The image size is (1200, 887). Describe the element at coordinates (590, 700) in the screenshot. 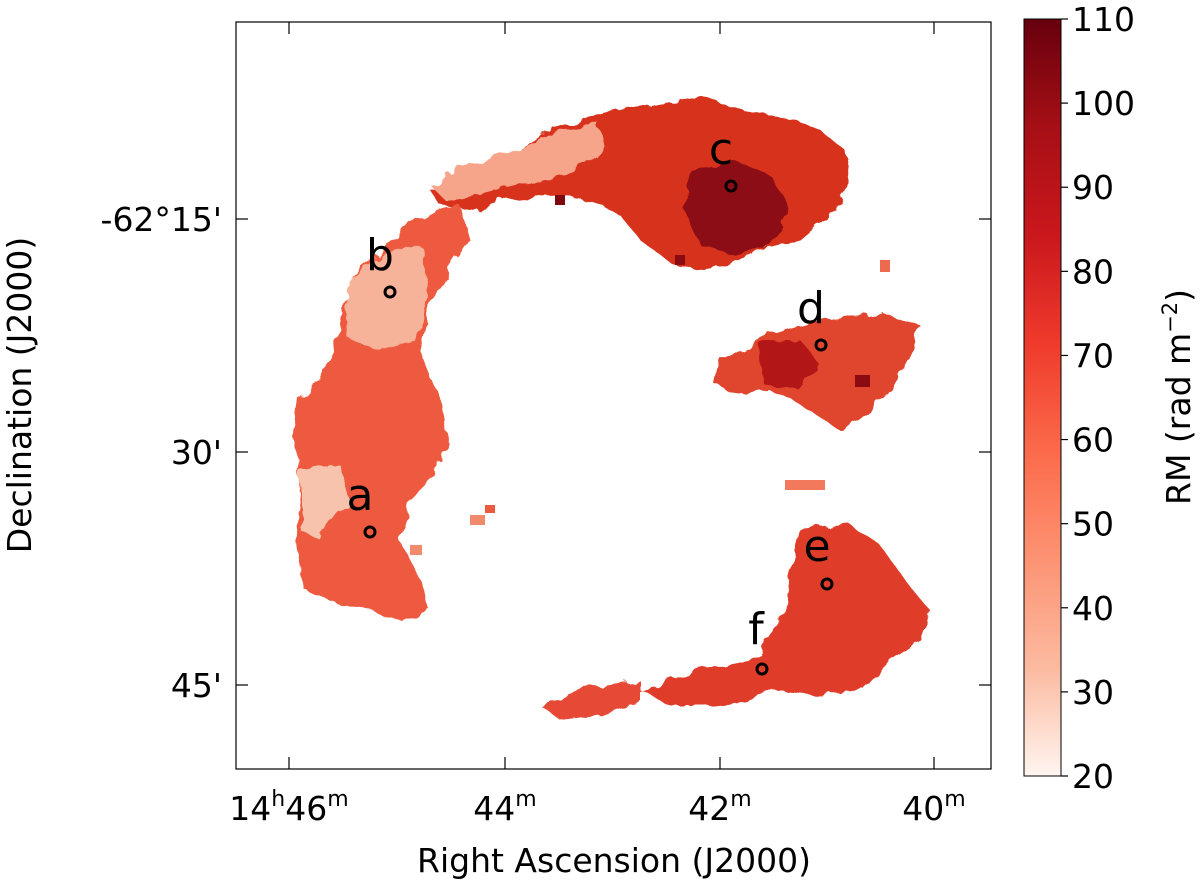

I see `rm-region-south-west` at that location.